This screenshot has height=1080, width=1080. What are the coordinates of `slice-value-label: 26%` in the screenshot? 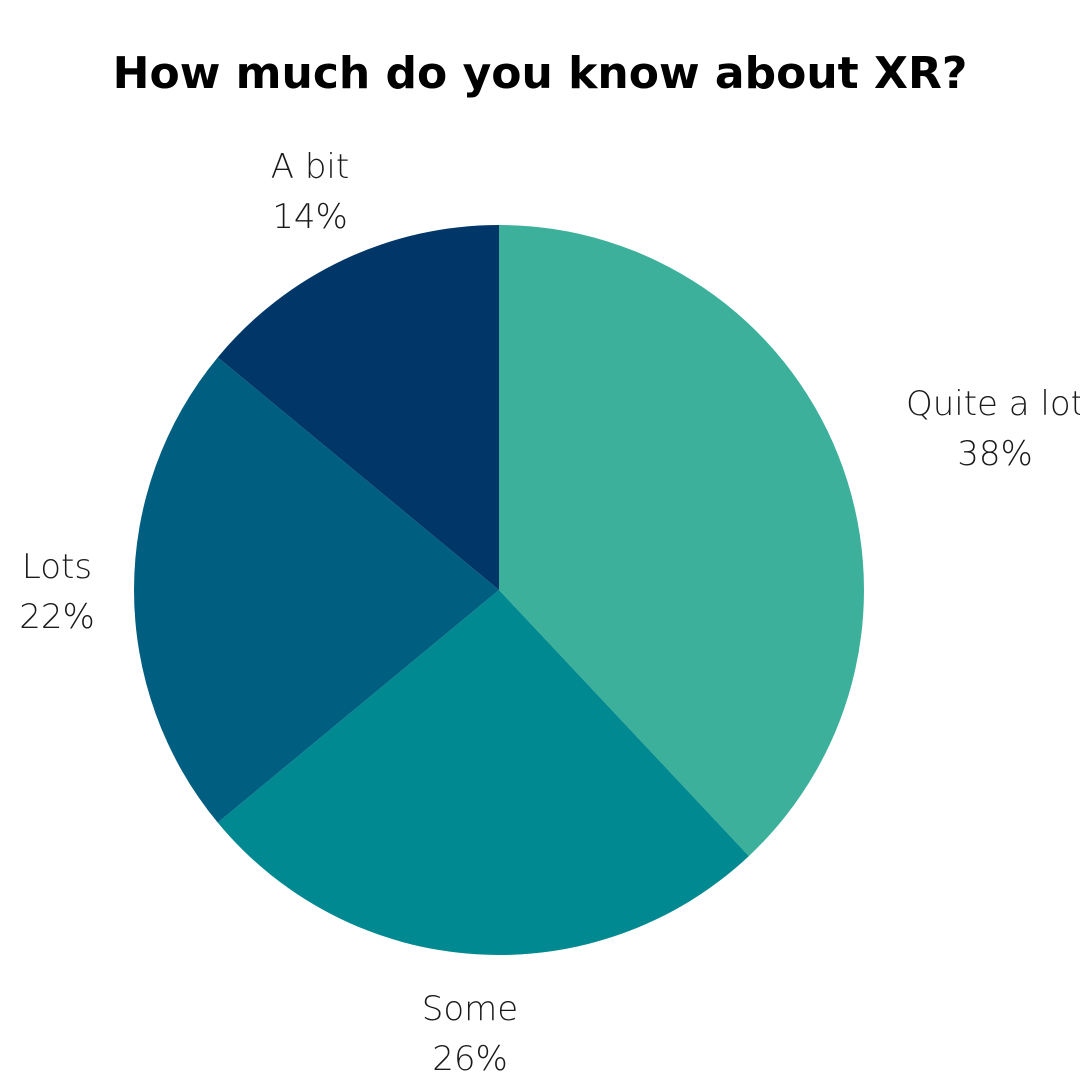 It's located at (470, 1059).